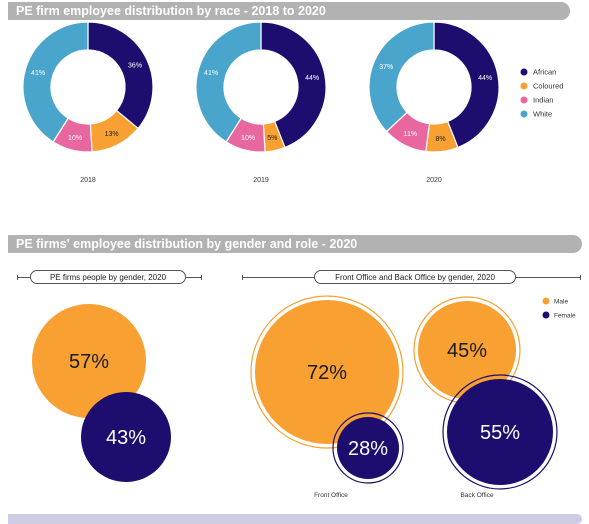 The height and width of the screenshot is (524, 589). I want to click on bubble-back-female: 55%, so click(500, 432).